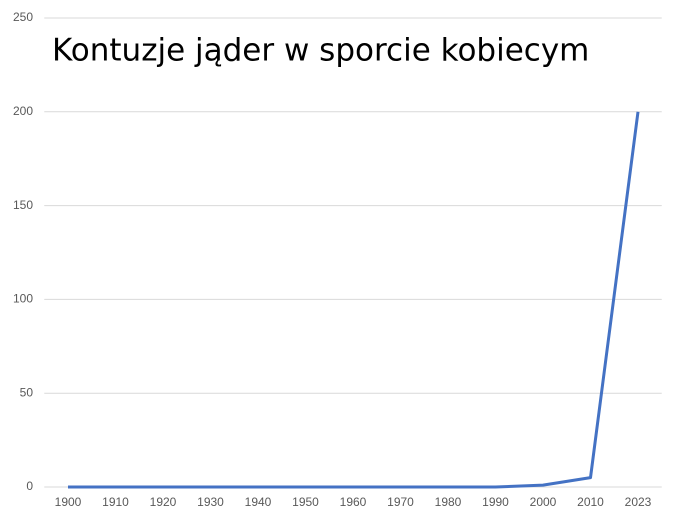  What do you see at coordinates (353, 502) in the screenshot?
I see `x-tick-label: 1960` at bounding box center [353, 502].